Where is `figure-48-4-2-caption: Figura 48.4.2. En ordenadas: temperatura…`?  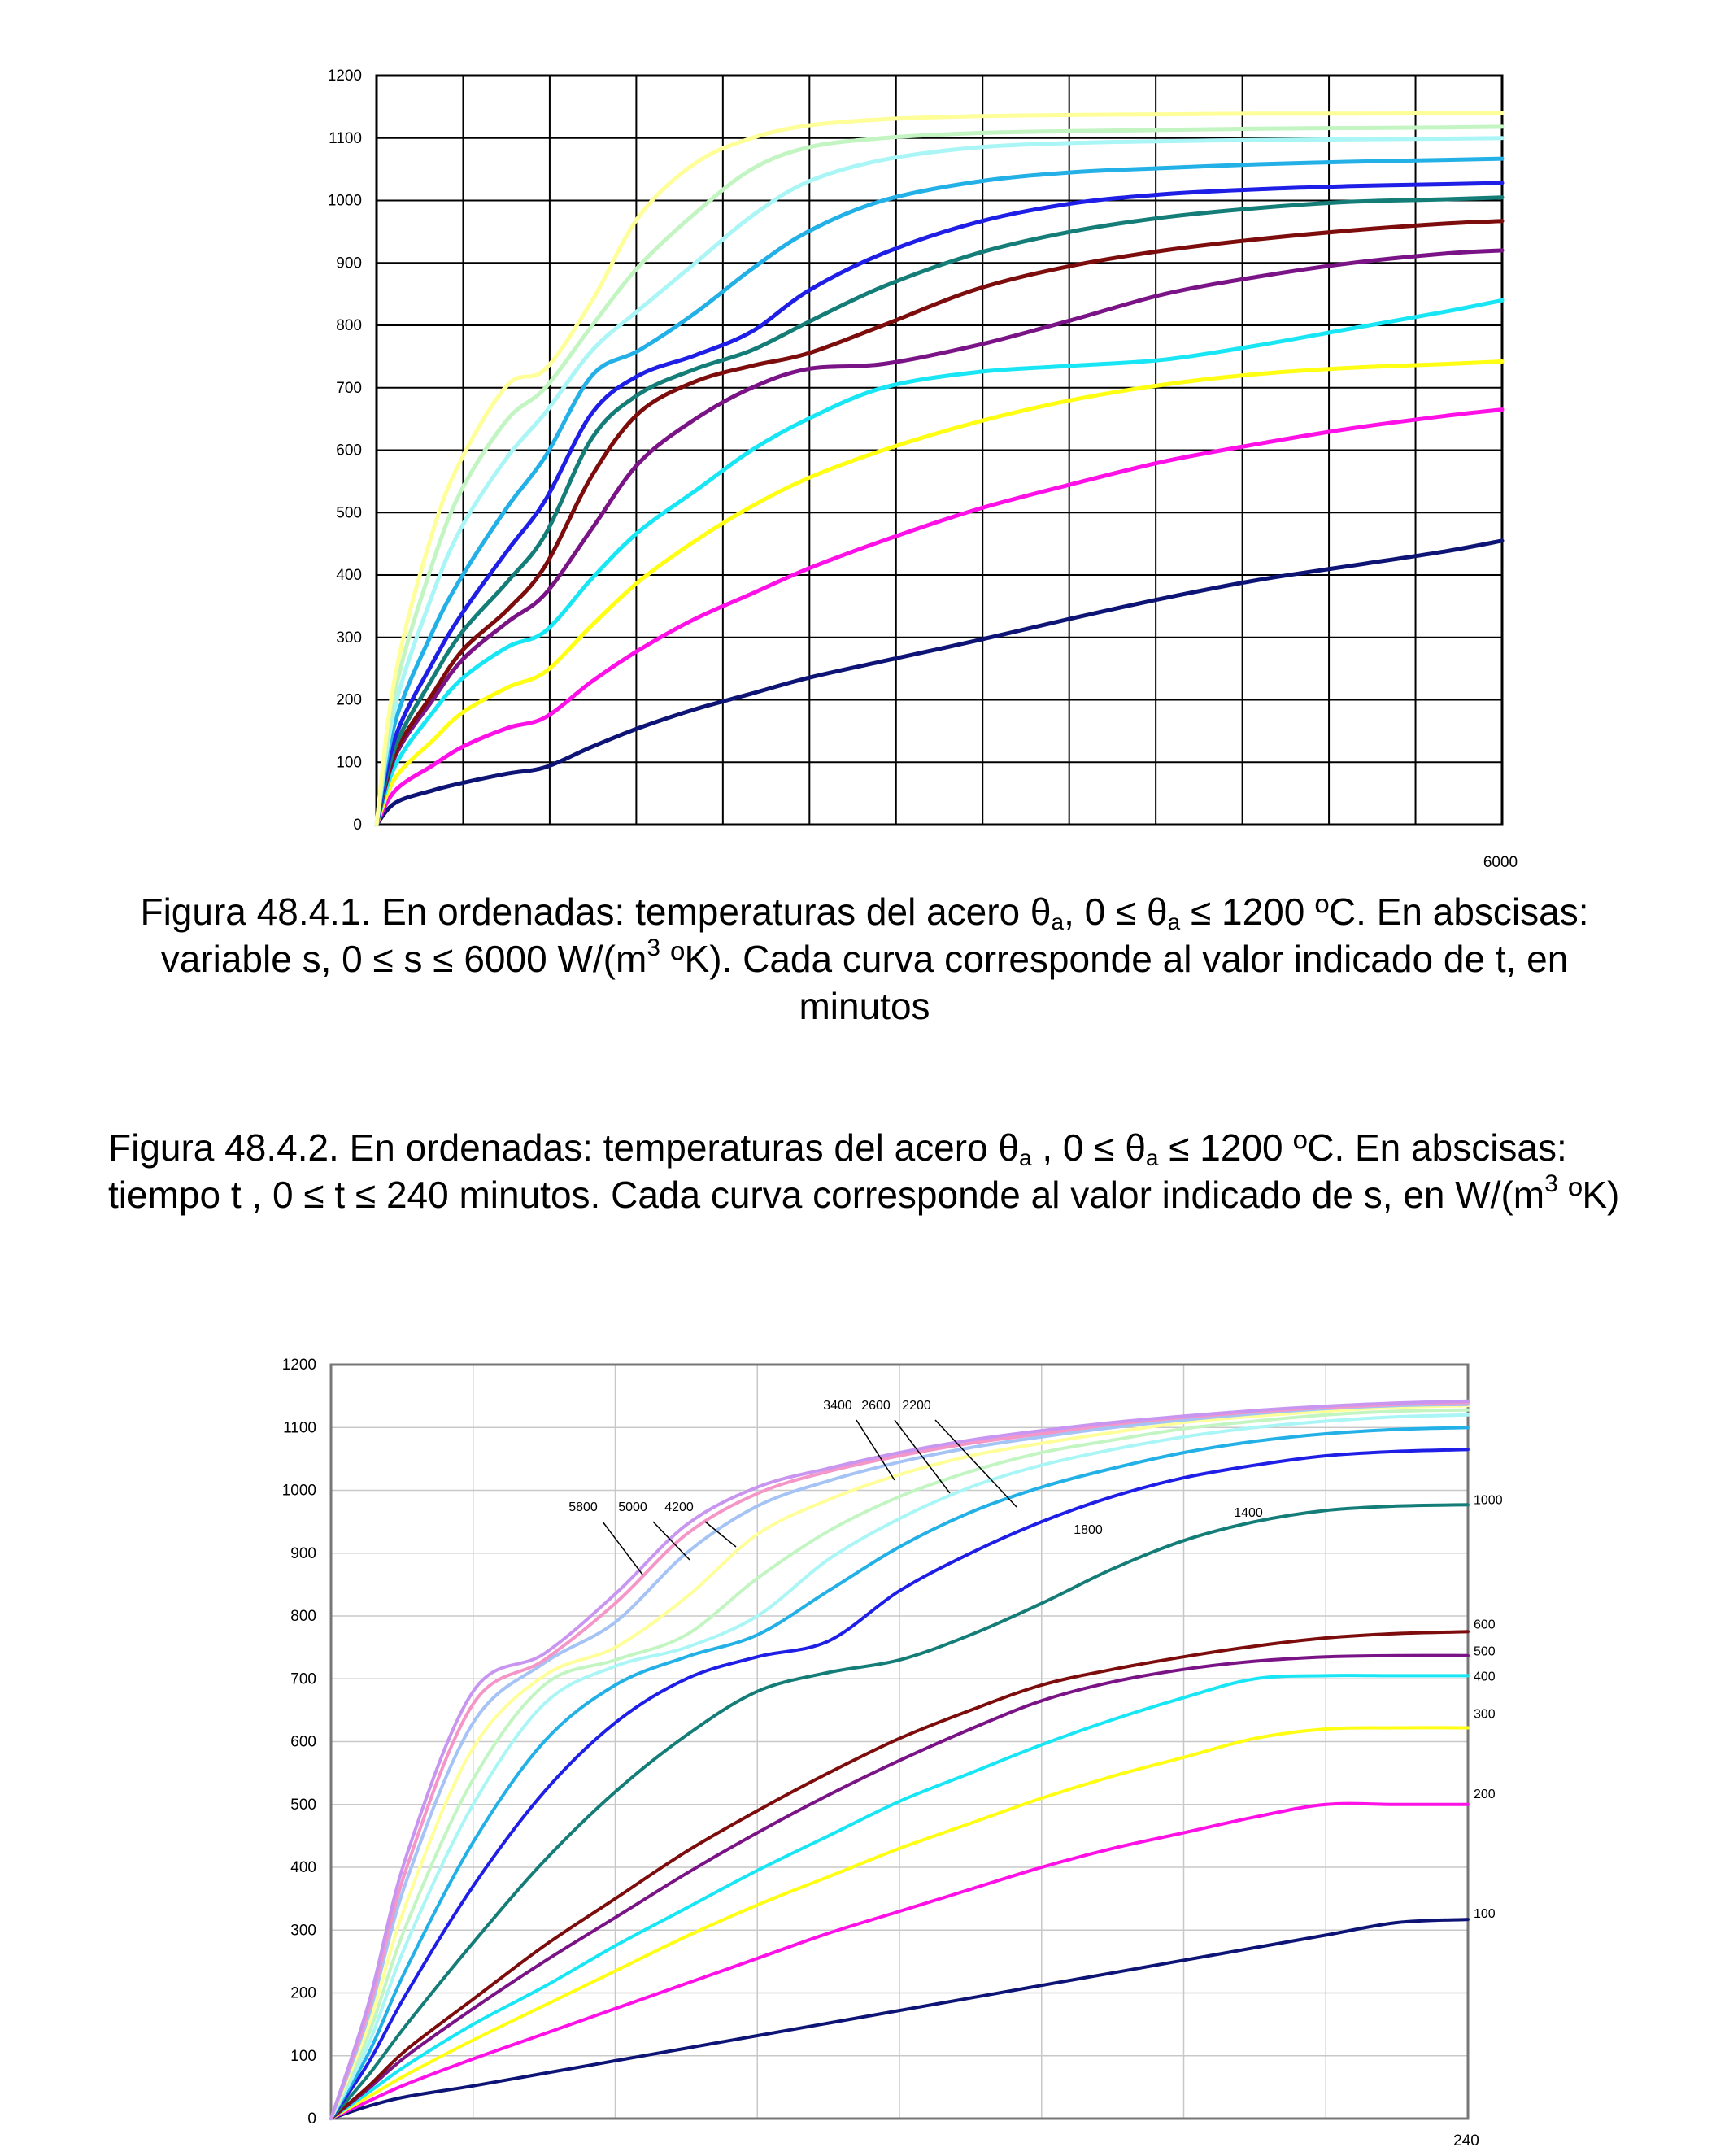
figure-48-4-2-caption: Figura 48.4.2. En ordenadas: temperatura… is located at coordinates (872, 1171).